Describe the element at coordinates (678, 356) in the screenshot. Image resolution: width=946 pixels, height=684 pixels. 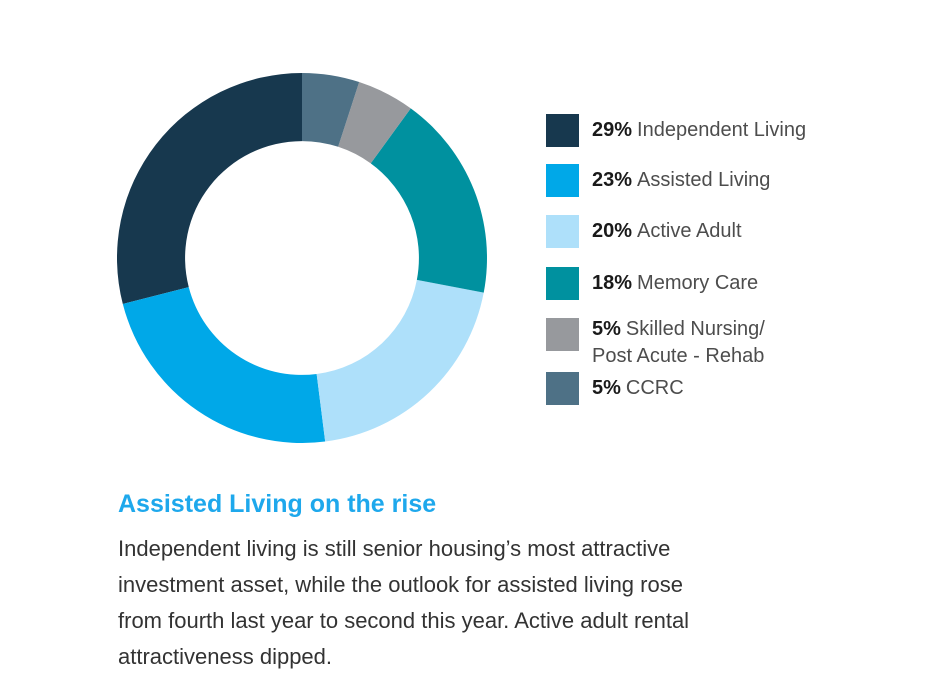
I see `legend-category-line2: Post Acute - Rehab` at that location.